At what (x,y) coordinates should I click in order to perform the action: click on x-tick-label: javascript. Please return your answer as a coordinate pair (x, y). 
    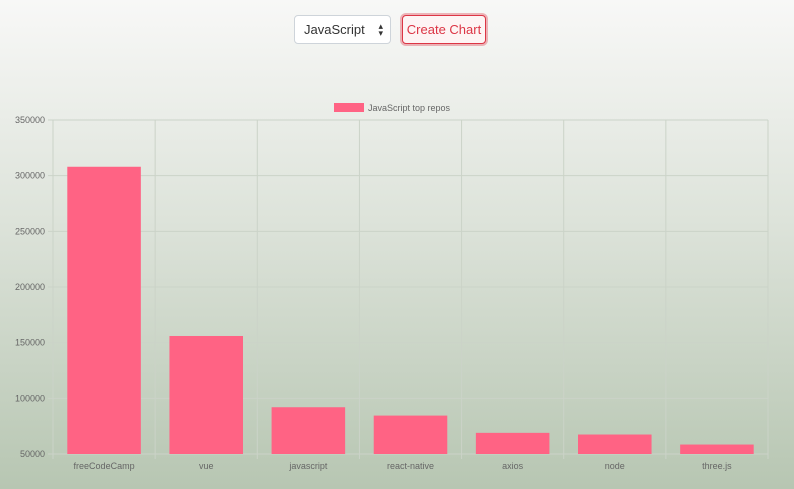
    Looking at the image, I should click on (308, 466).